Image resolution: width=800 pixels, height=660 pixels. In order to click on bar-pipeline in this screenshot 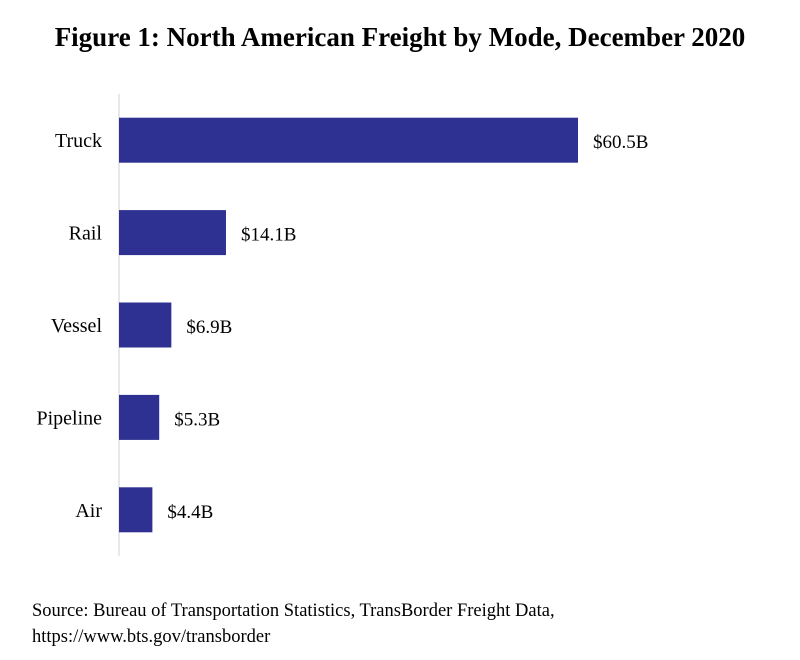, I will do `click(139, 417)`.